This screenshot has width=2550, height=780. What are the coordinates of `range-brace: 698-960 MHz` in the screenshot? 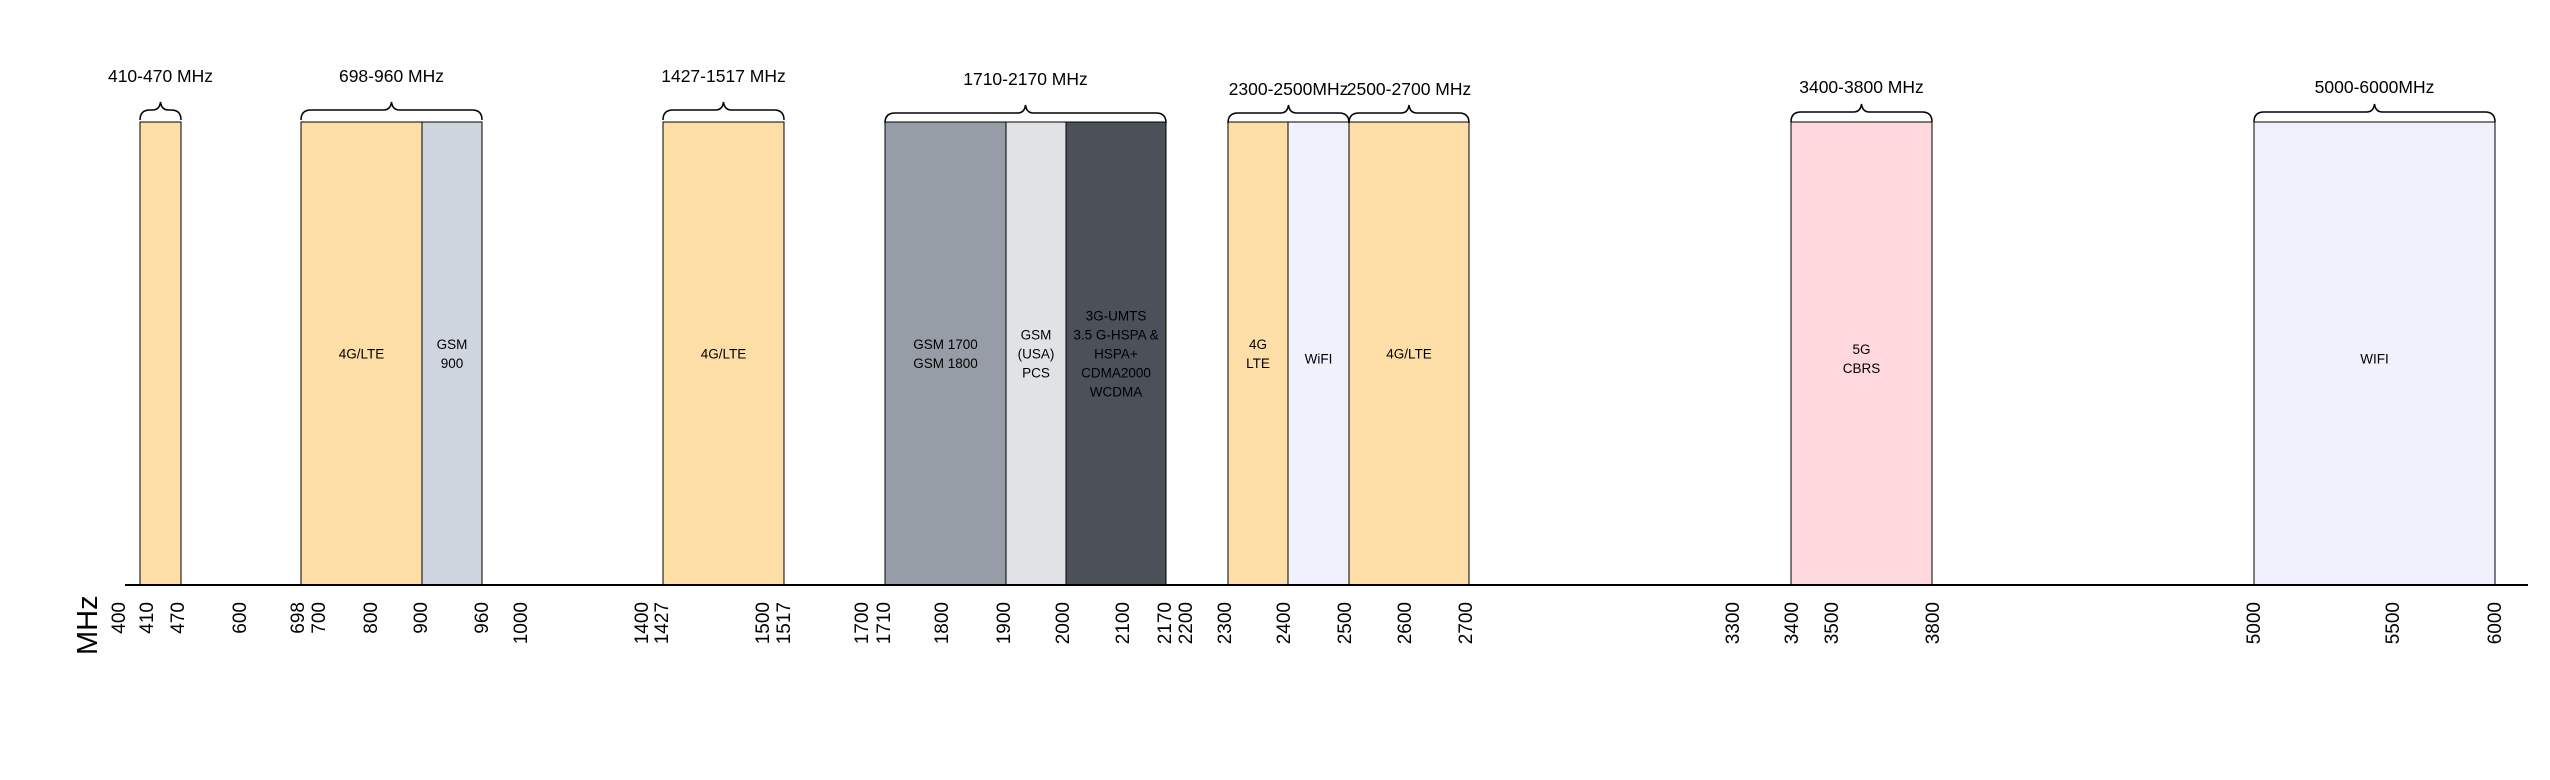 It's located at (391, 93).